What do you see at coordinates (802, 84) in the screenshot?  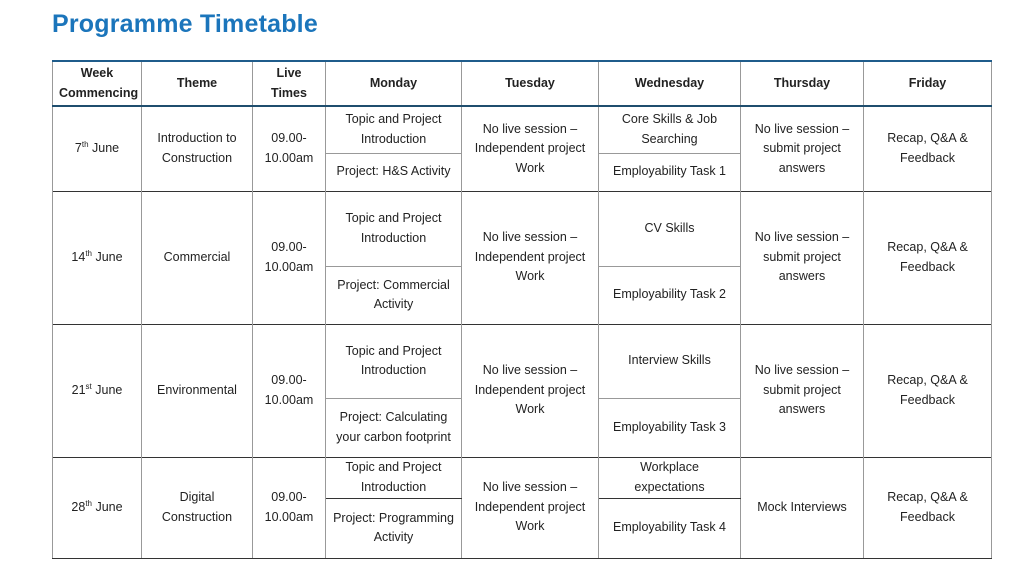 I see `column-header: Thursday` at bounding box center [802, 84].